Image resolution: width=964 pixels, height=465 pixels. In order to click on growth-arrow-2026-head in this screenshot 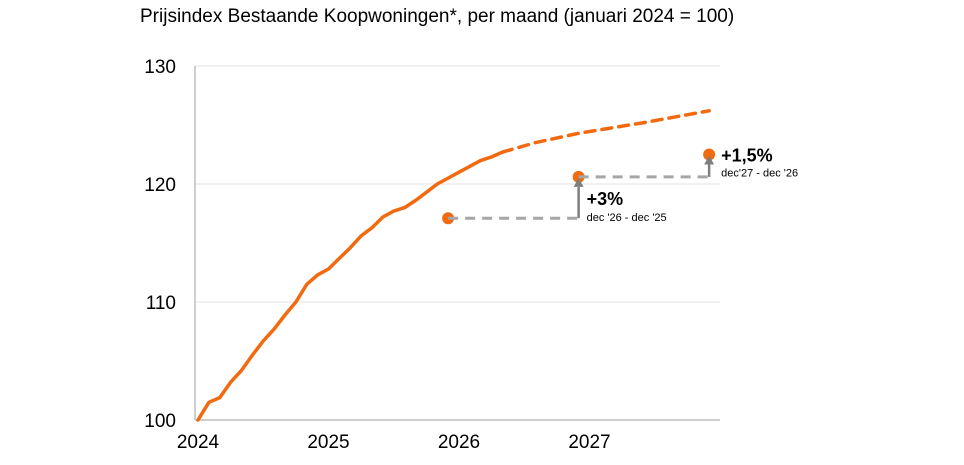, I will do `click(578, 182)`.